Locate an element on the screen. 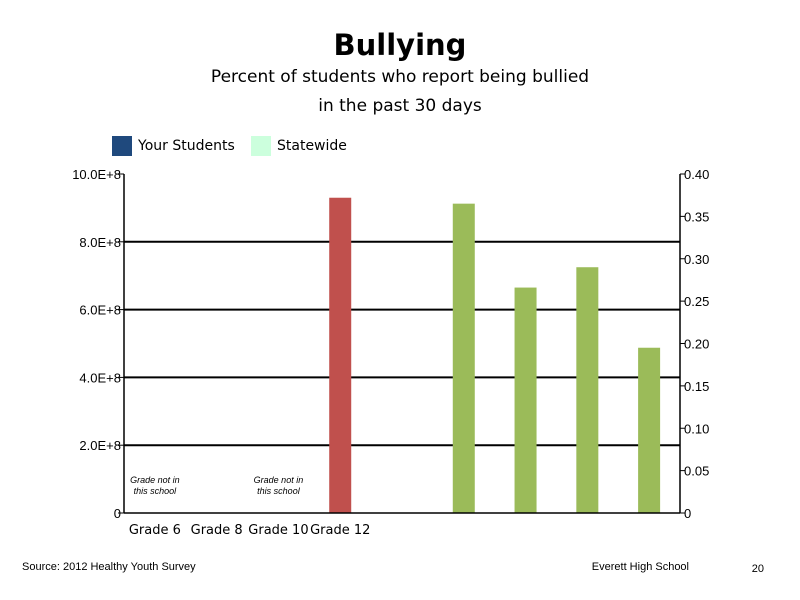 The height and width of the screenshot is (600, 800). left-axis-tick-label: 2.0E+8 is located at coordinates (100, 445).